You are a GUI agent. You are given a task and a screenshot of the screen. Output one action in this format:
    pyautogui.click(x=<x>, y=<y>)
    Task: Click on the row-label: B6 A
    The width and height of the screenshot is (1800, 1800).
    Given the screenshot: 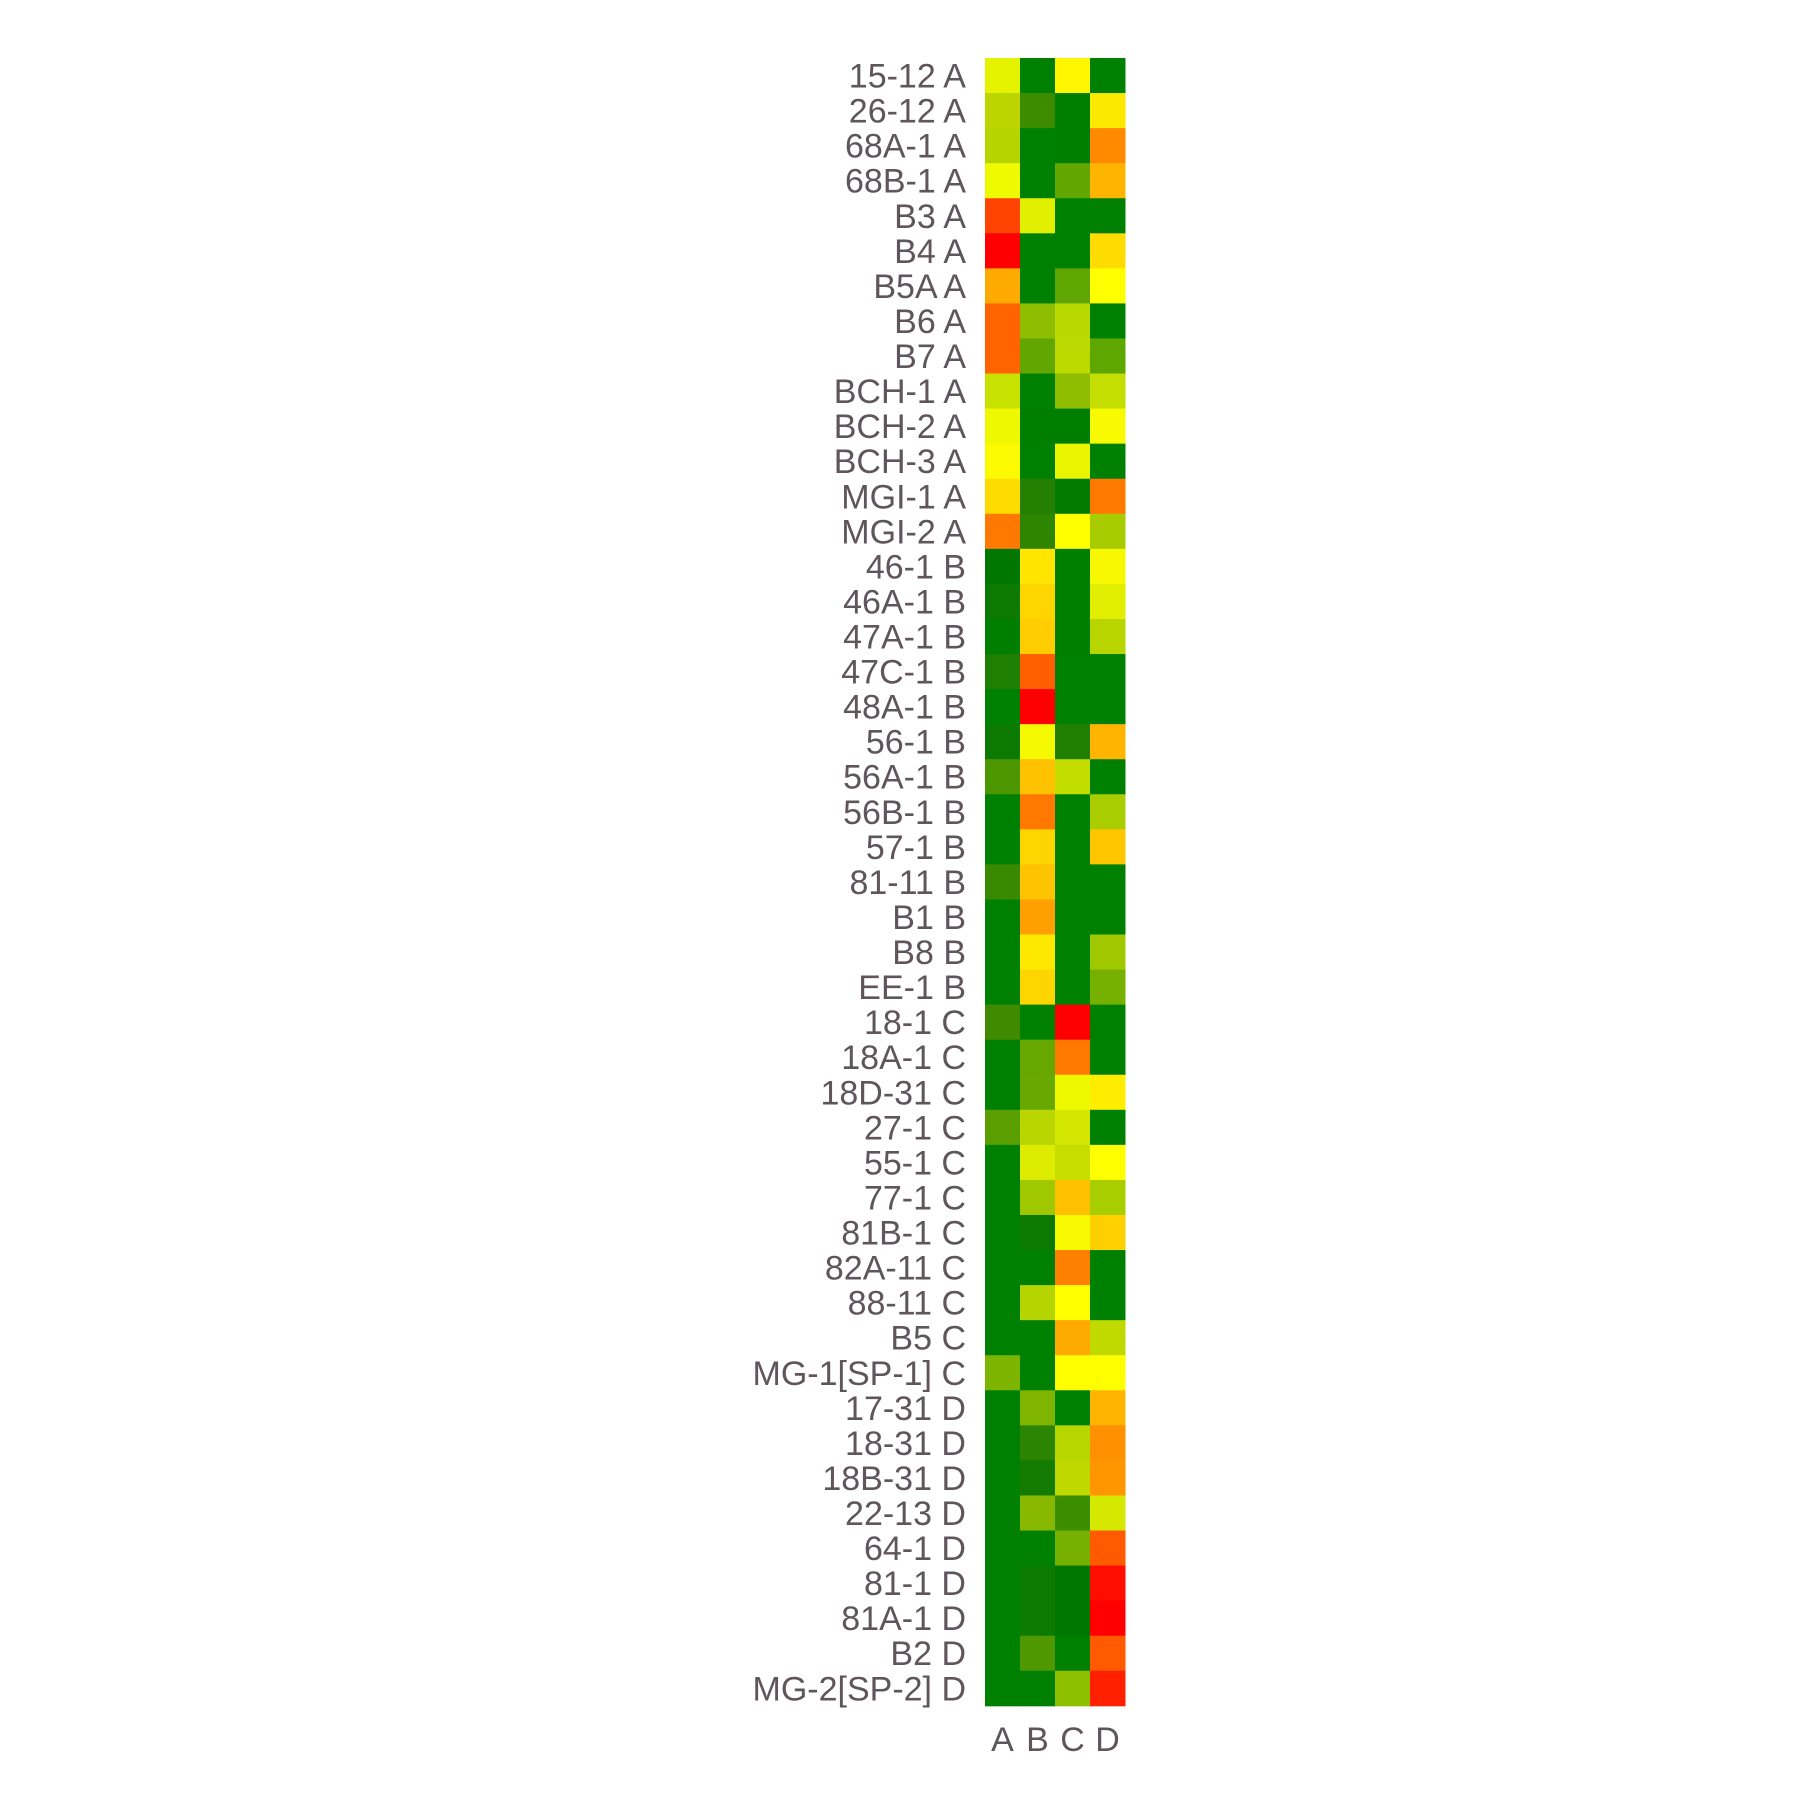 What is the action you would take?
    pyautogui.click(x=930, y=322)
    